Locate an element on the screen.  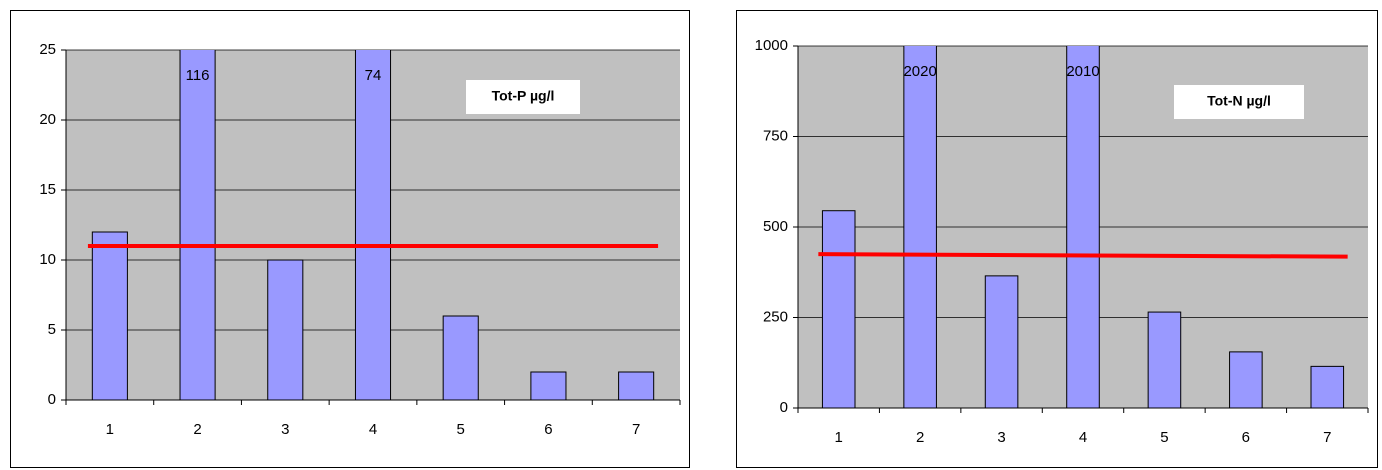
value-label: 74 is located at coordinates (373, 75).